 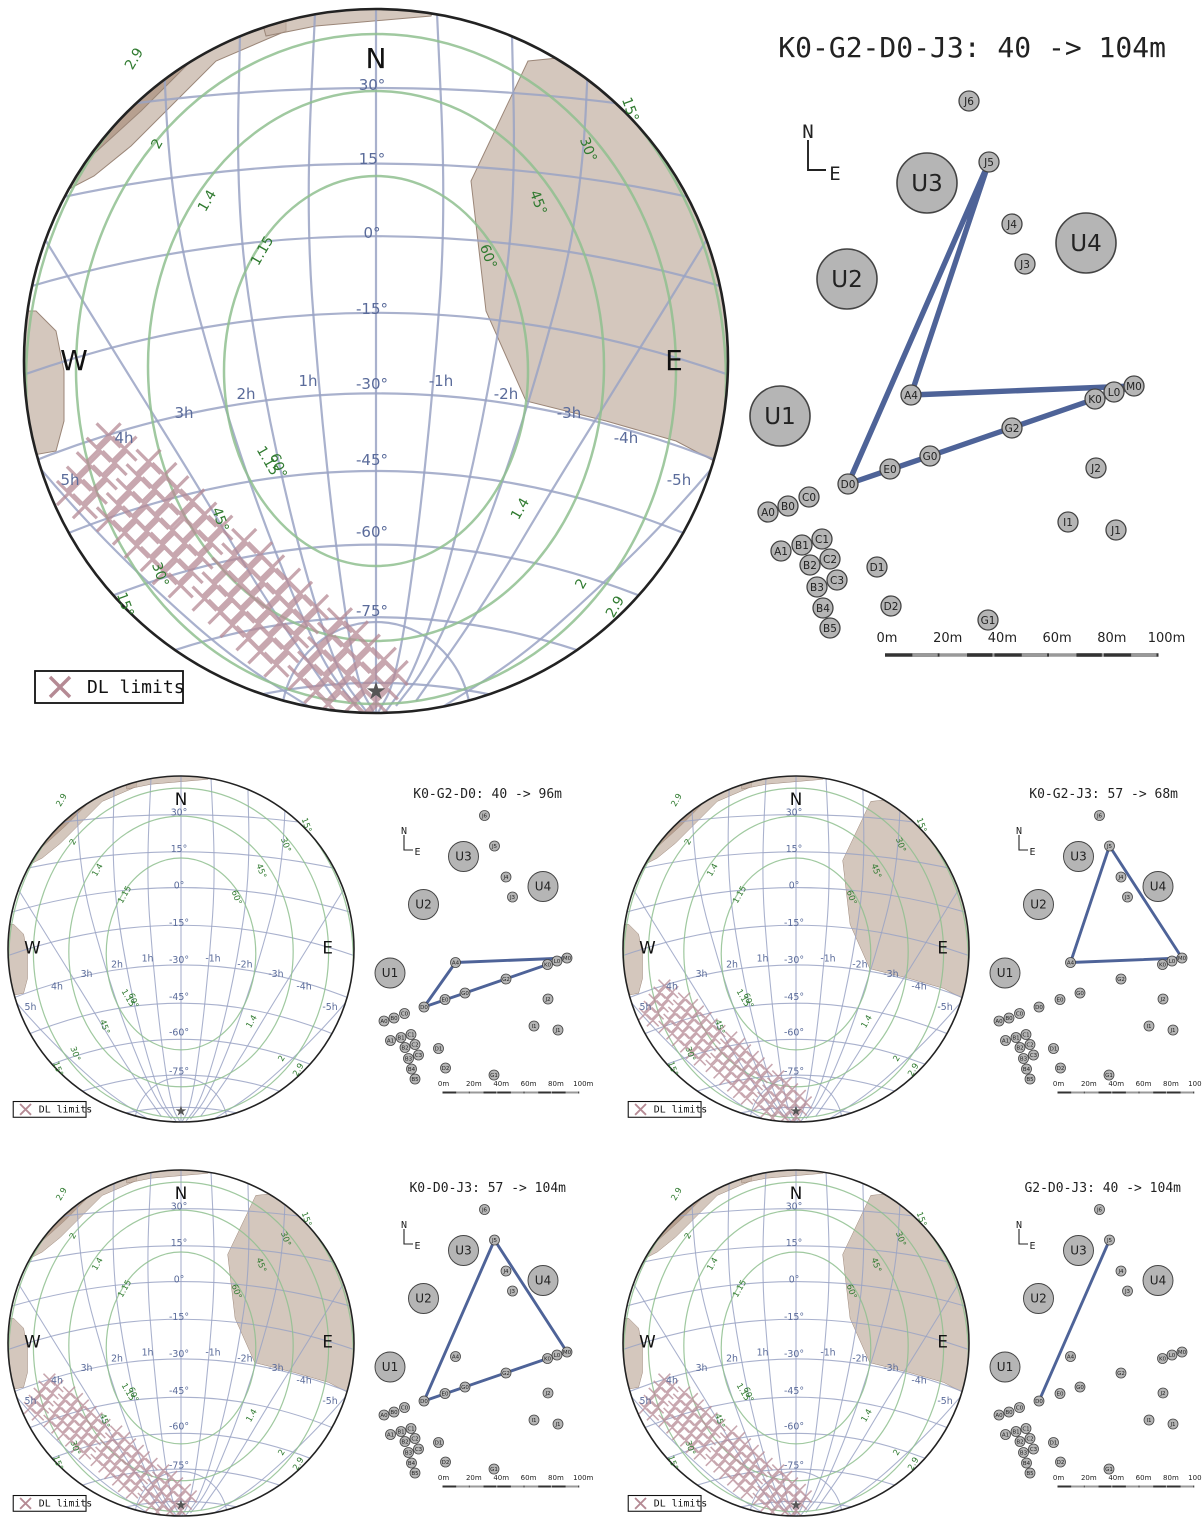 What do you see at coordinates (412, 1463) in the screenshot?
I see `station-b4: B4` at bounding box center [412, 1463].